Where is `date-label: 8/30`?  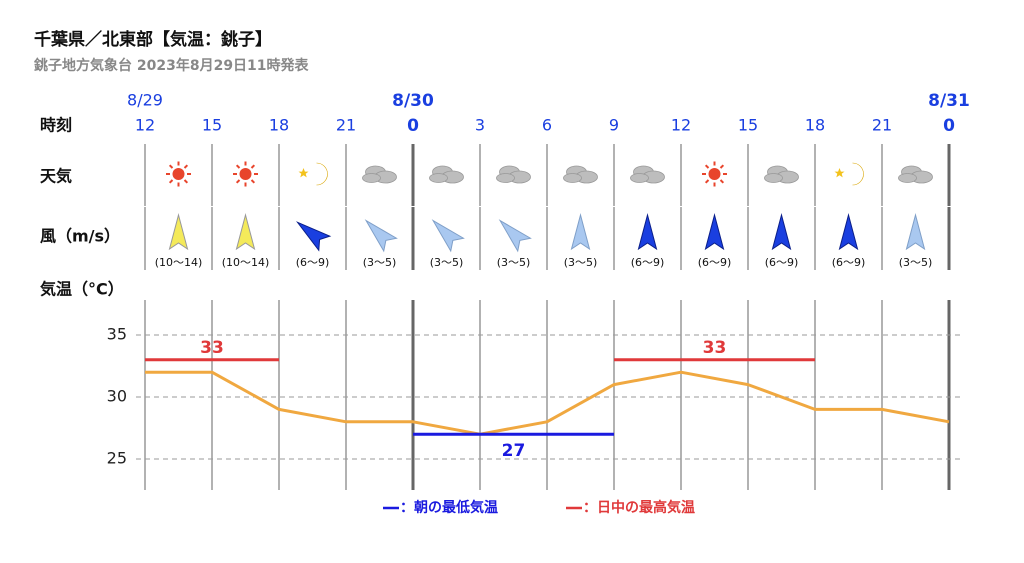
date-label: 8/30 is located at coordinates (413, 101).